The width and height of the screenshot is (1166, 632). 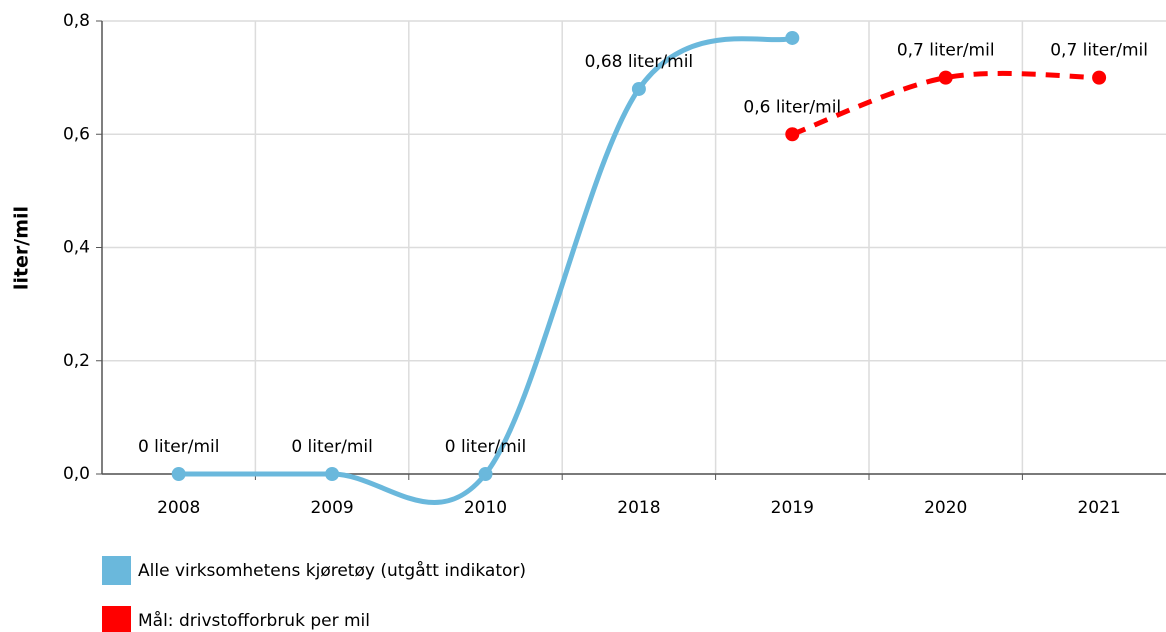 What do you see at coordinates (485, 508) in the screenshot?
I see `x-tick-label: 2010` at bounding box center [485, 508].